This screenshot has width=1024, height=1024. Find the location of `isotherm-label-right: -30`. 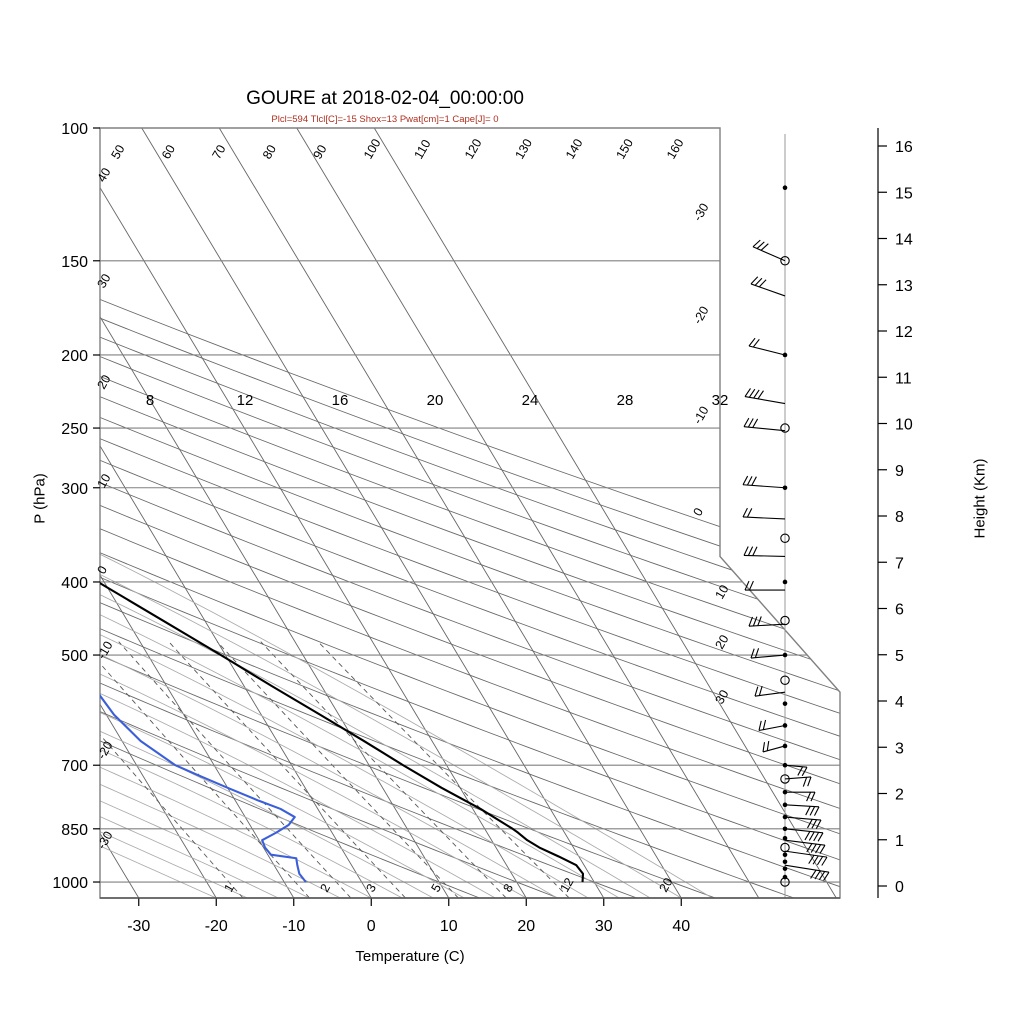

isotherm-label-right: -30 is located at coordinates (700, 212).